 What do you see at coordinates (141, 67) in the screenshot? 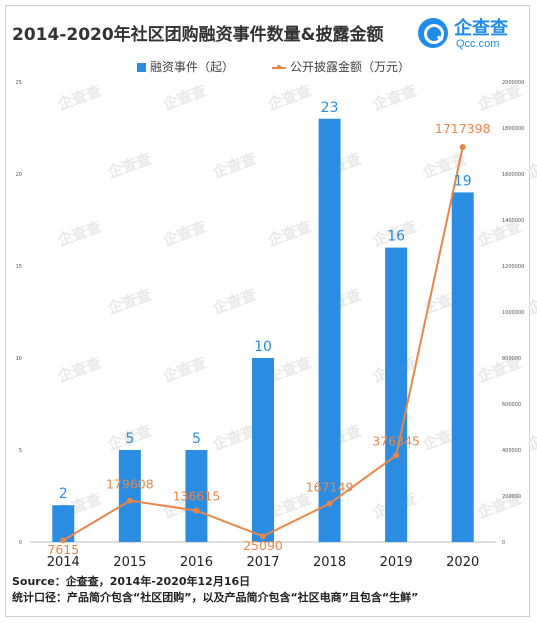
I see `legend-bar-swatch` at bounding box center [141, 67].